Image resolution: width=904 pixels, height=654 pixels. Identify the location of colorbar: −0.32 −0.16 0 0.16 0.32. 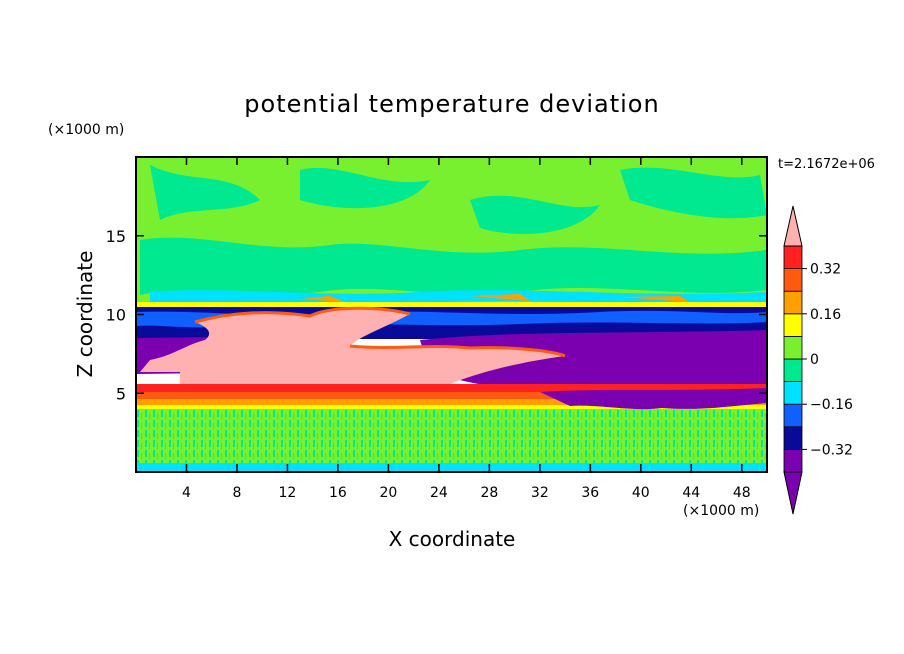
(818, 360).